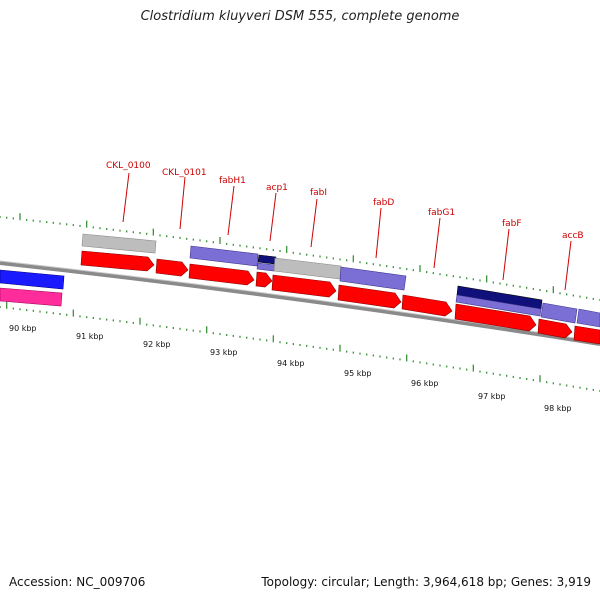 The height and width of the screenshot is (600, 600). I want to click on scale-label: 92 kbp, so click(157, 344).